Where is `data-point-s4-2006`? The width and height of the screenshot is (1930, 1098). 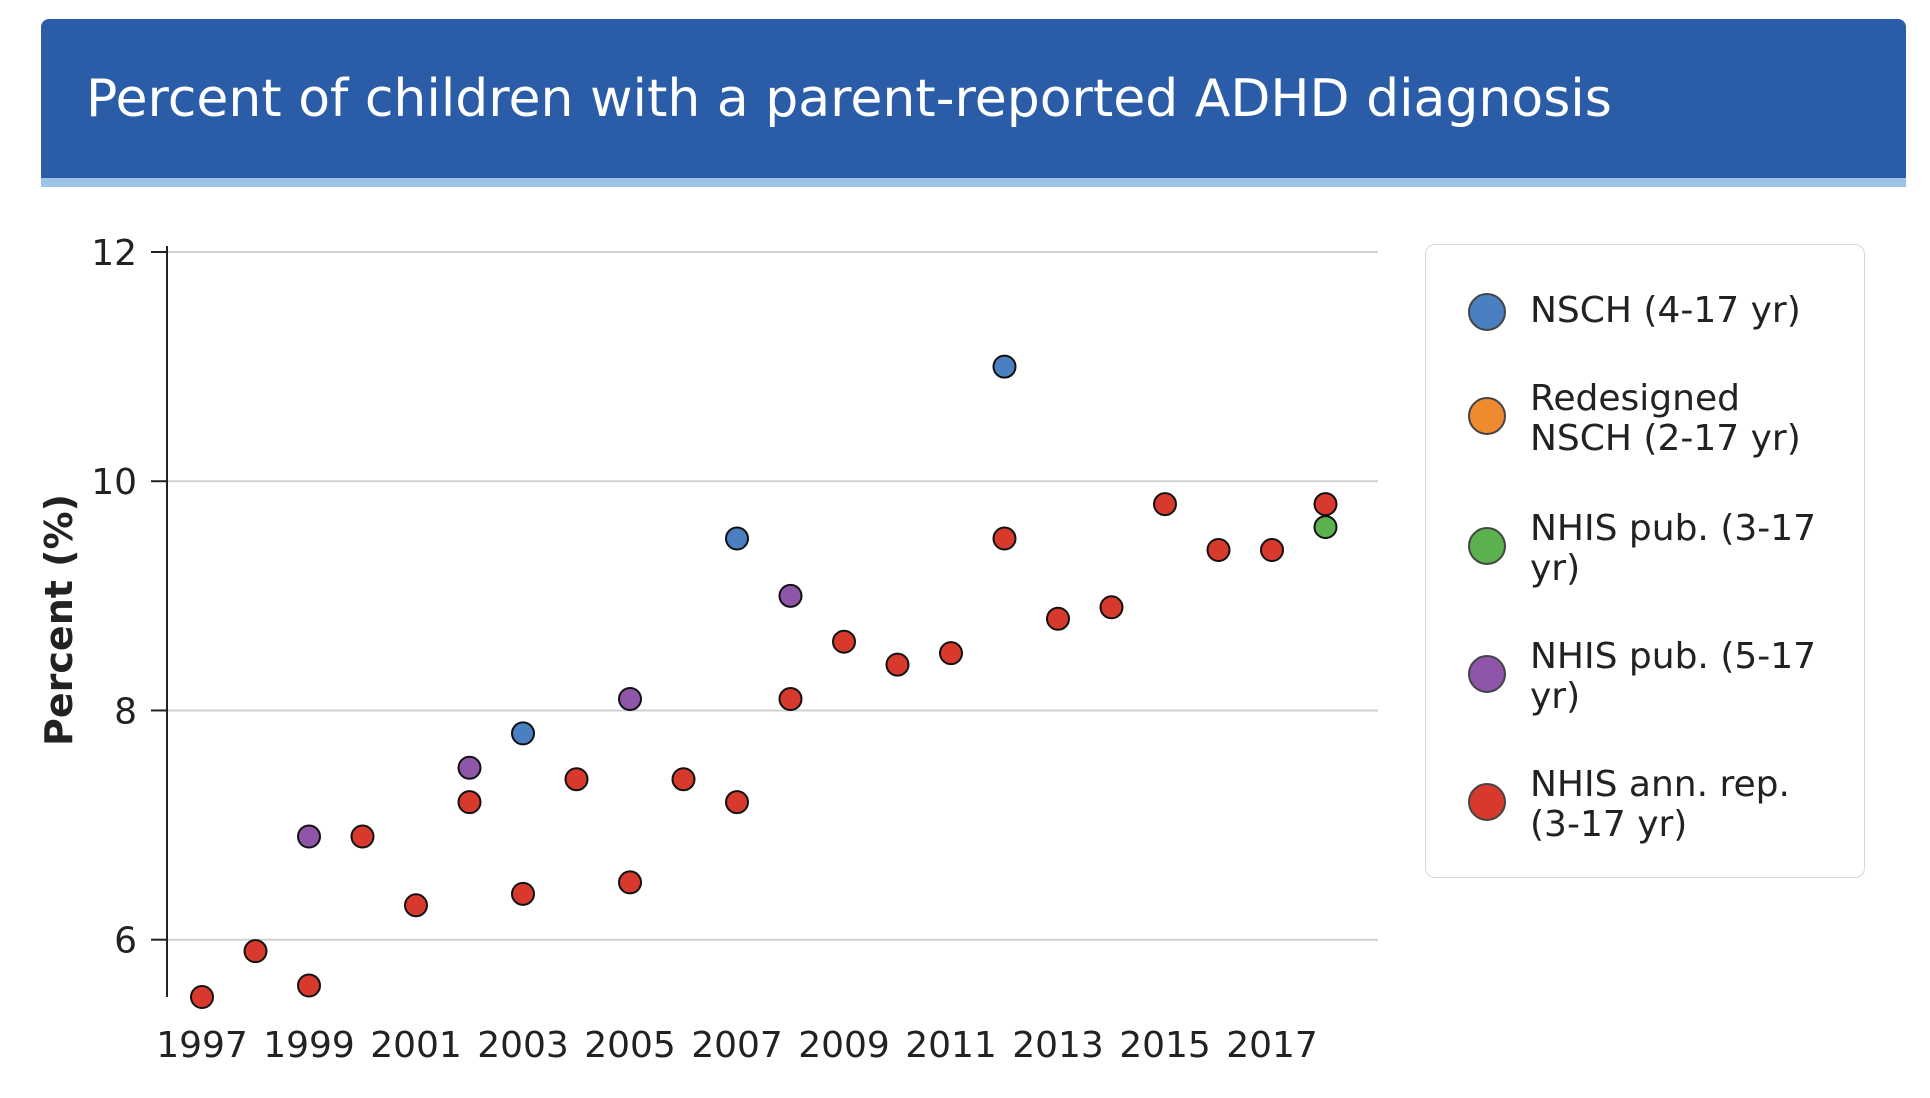 data-point-s4-2006 is located at coordinates (683, 779).